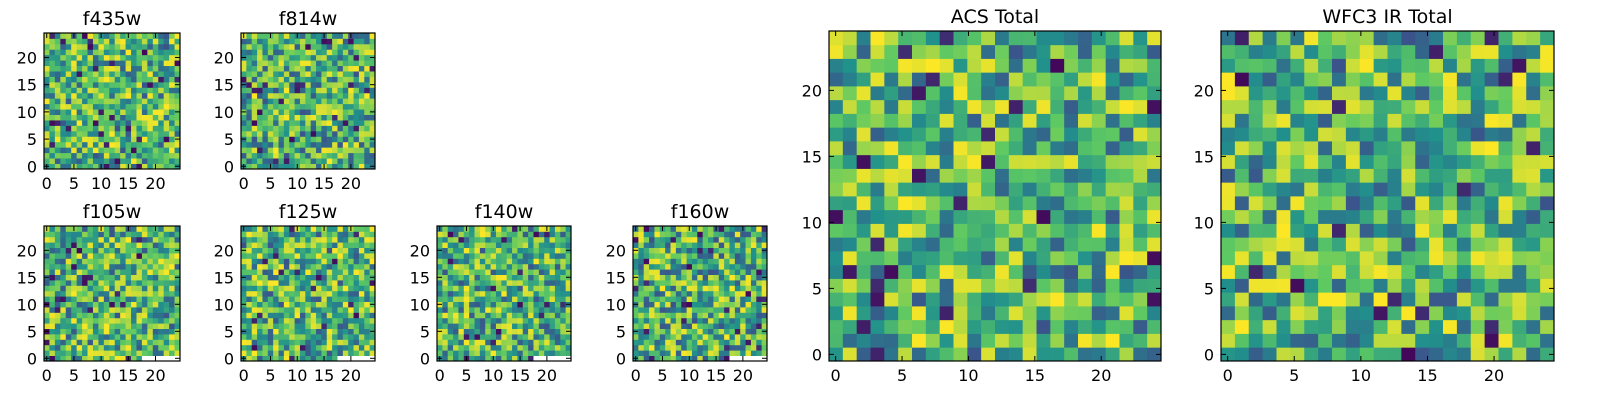  I want to click on x-tick-label: 20, so click(155, 375).